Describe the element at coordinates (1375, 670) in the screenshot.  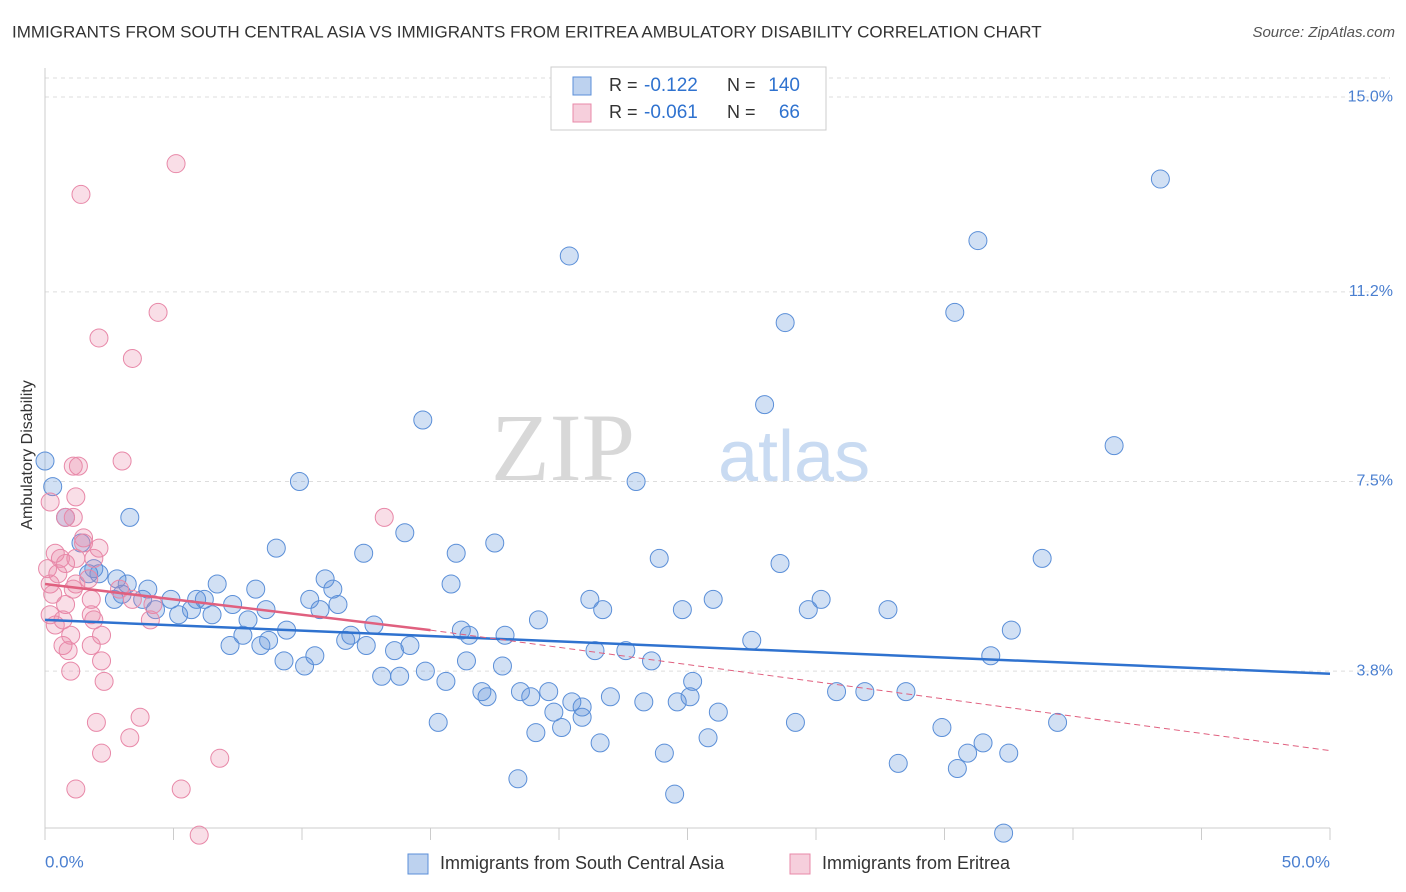
I see `y-tick-label: 3.8%` at that location.